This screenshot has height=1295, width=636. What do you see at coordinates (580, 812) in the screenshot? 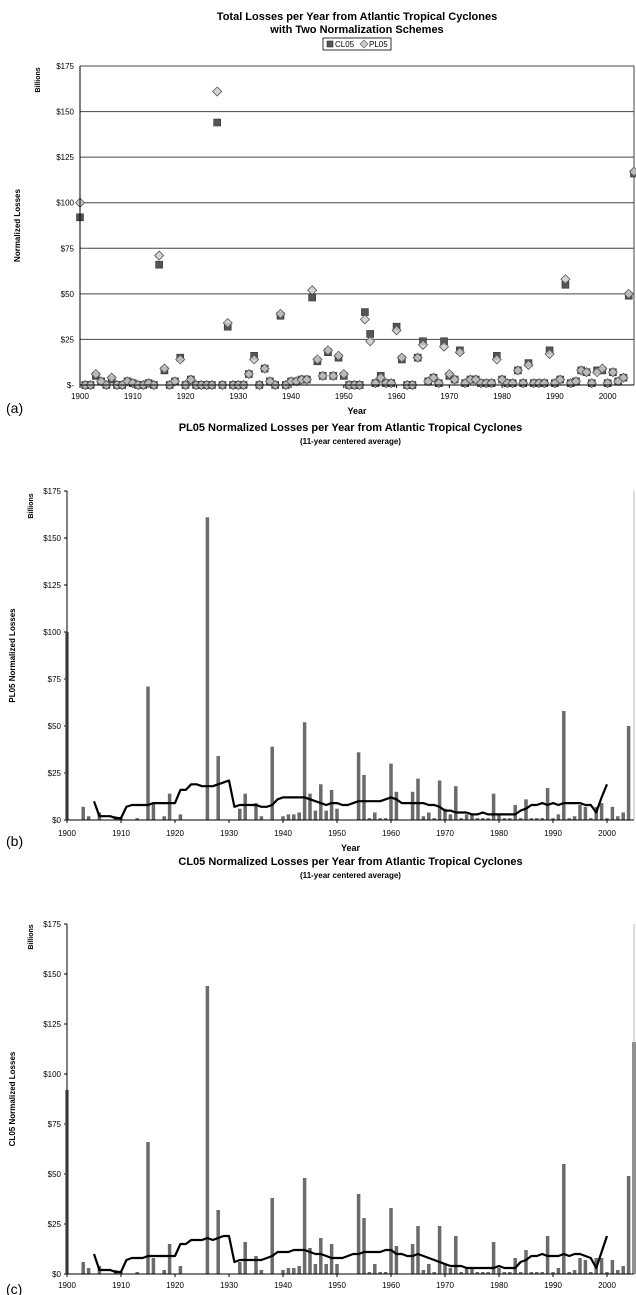
I see `bar-1995` at bounding box center [580, 812].